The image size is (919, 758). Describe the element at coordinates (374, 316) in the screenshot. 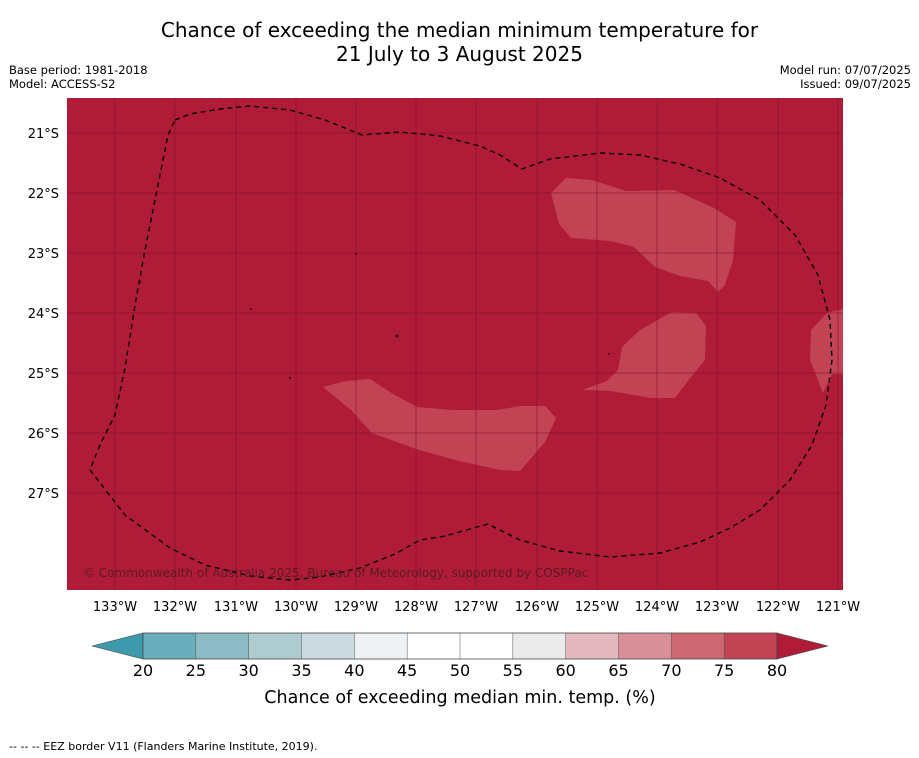

I see `island-markers` at that location.